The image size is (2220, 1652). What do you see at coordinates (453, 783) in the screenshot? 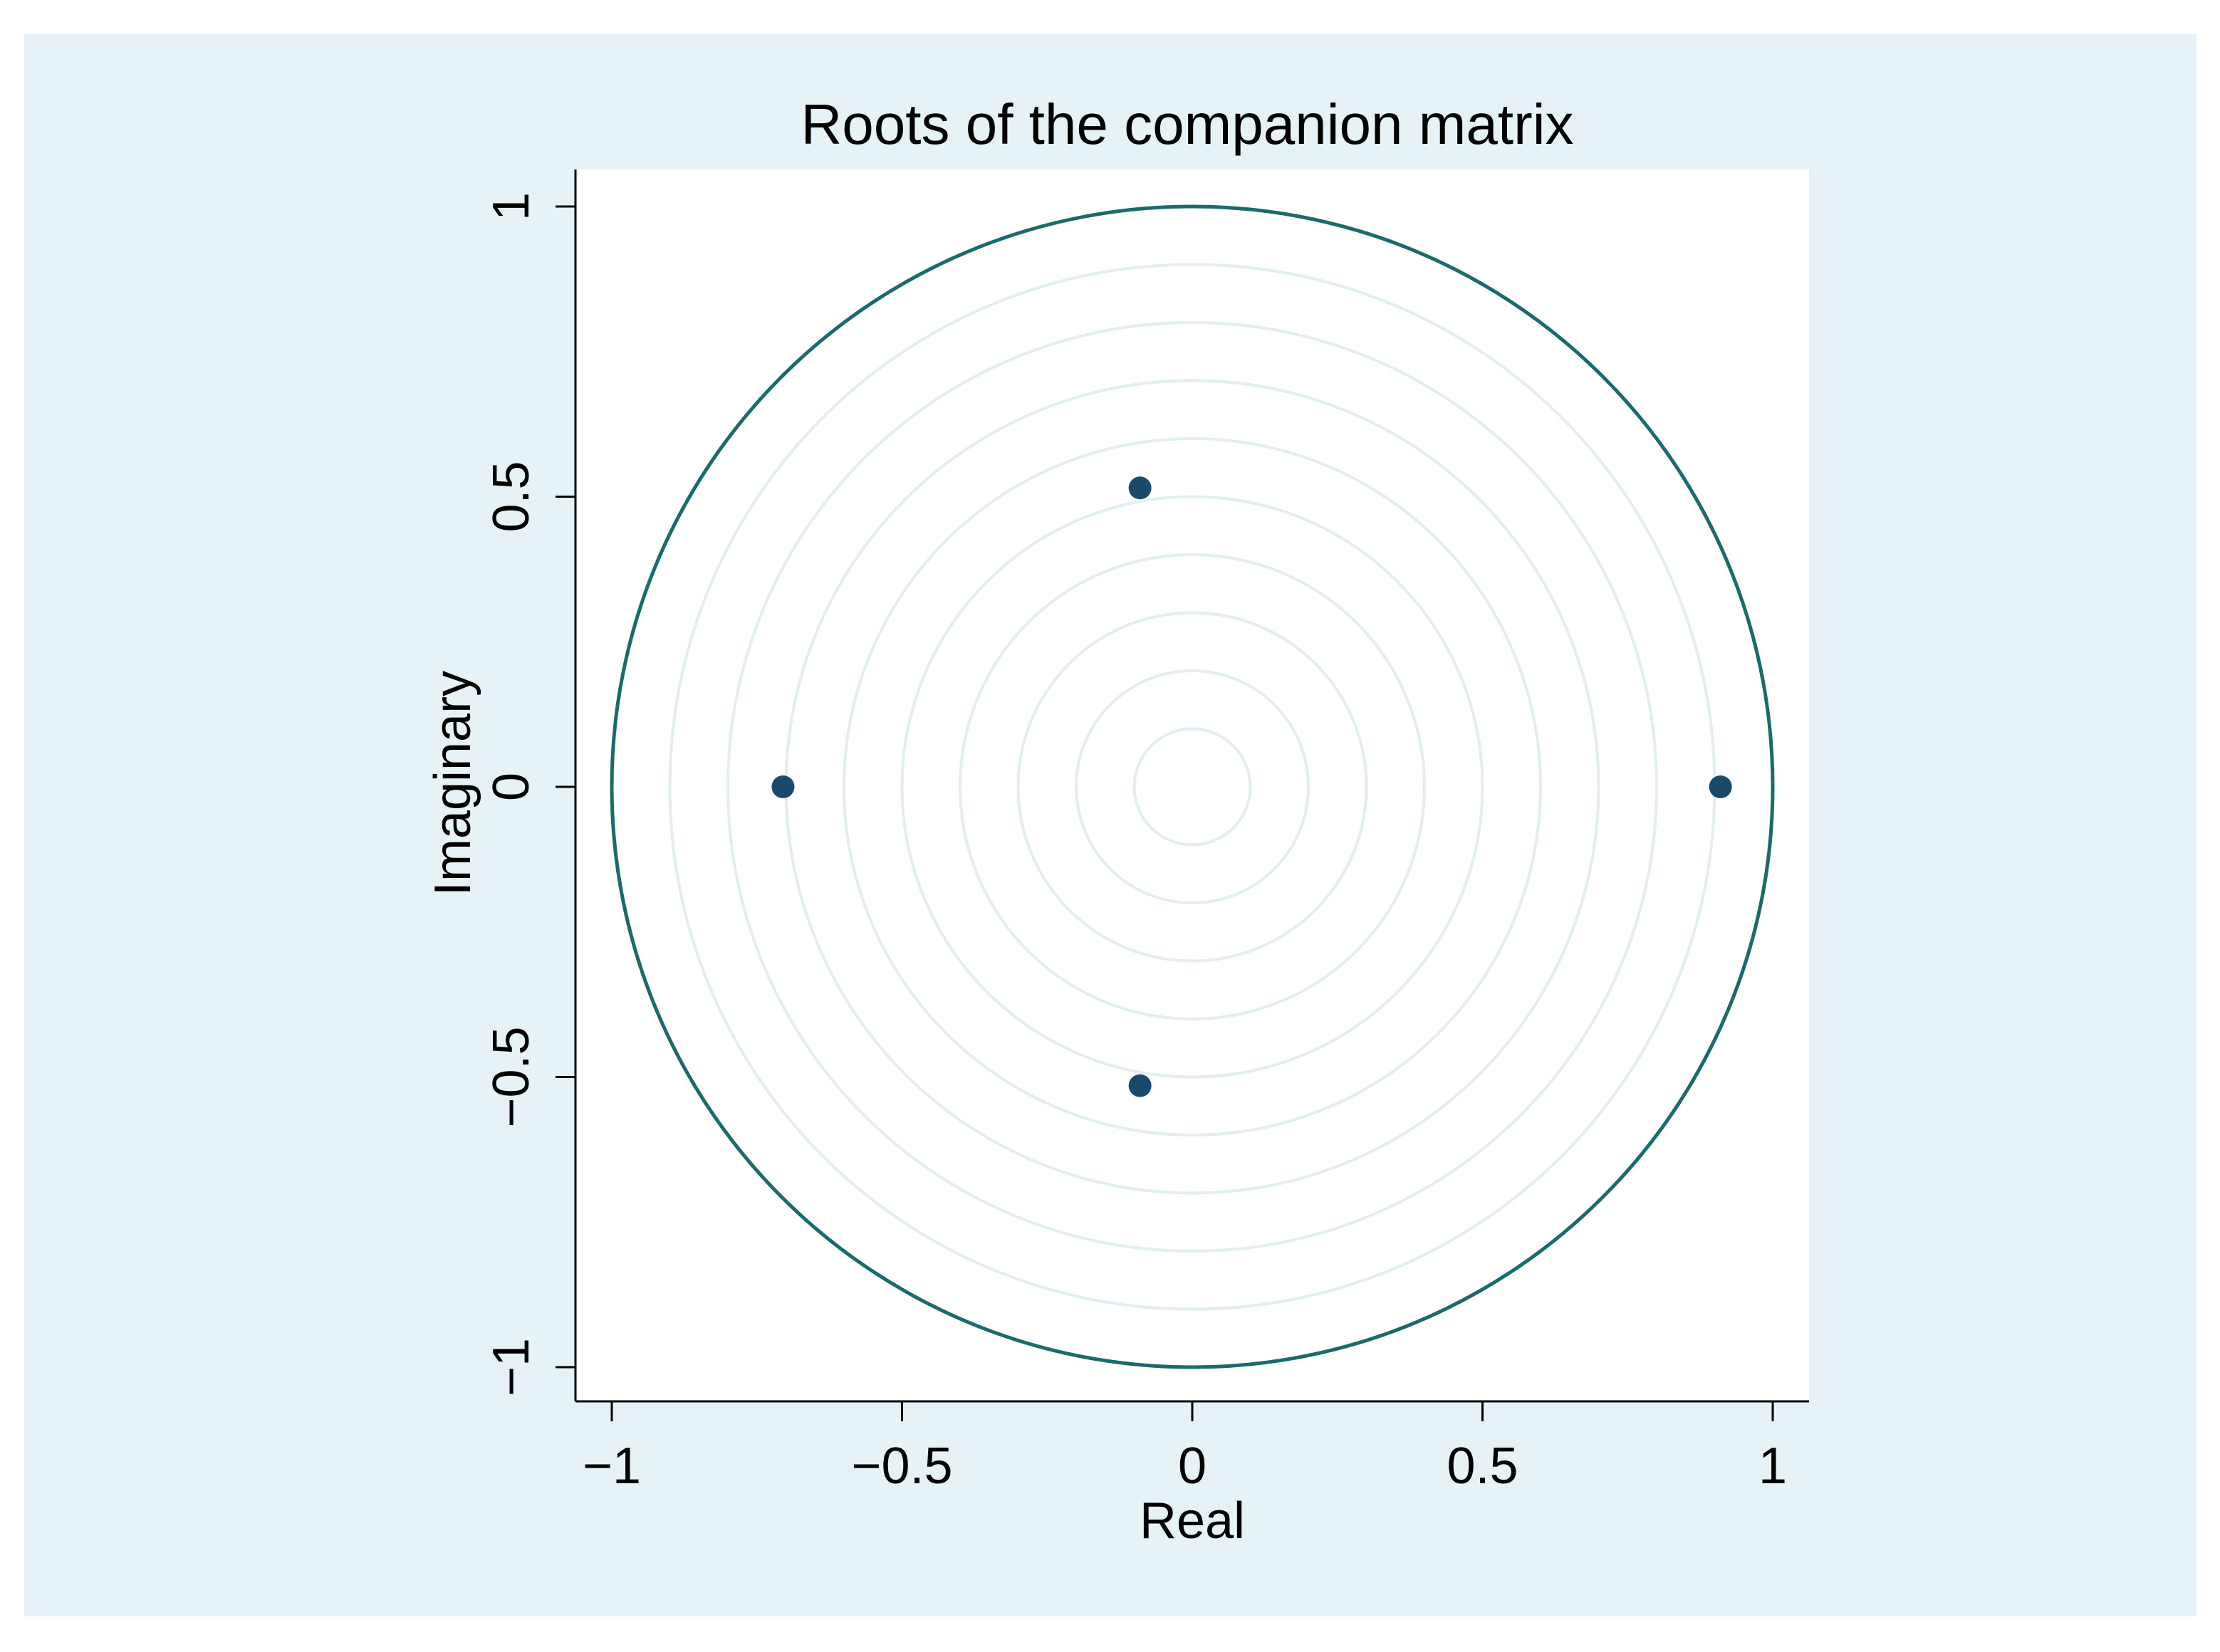
I see `y-axis-title: Imaginary` at bounding box center [453, 783].